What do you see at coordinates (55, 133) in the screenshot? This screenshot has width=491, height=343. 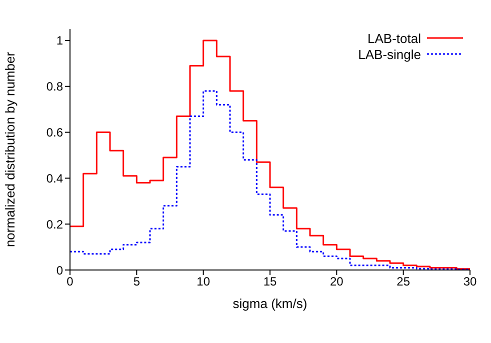 I see `y-tick-label: 0.6` at bounding box center [55, 133].